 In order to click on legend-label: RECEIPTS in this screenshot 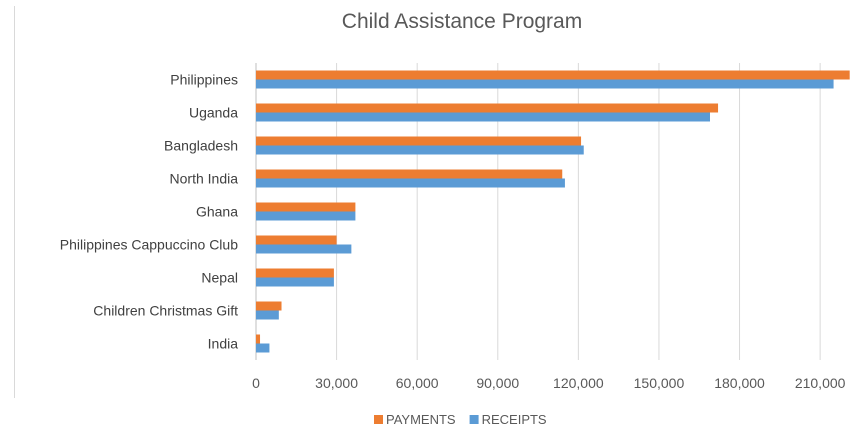, I will do `click(514, 419)`.